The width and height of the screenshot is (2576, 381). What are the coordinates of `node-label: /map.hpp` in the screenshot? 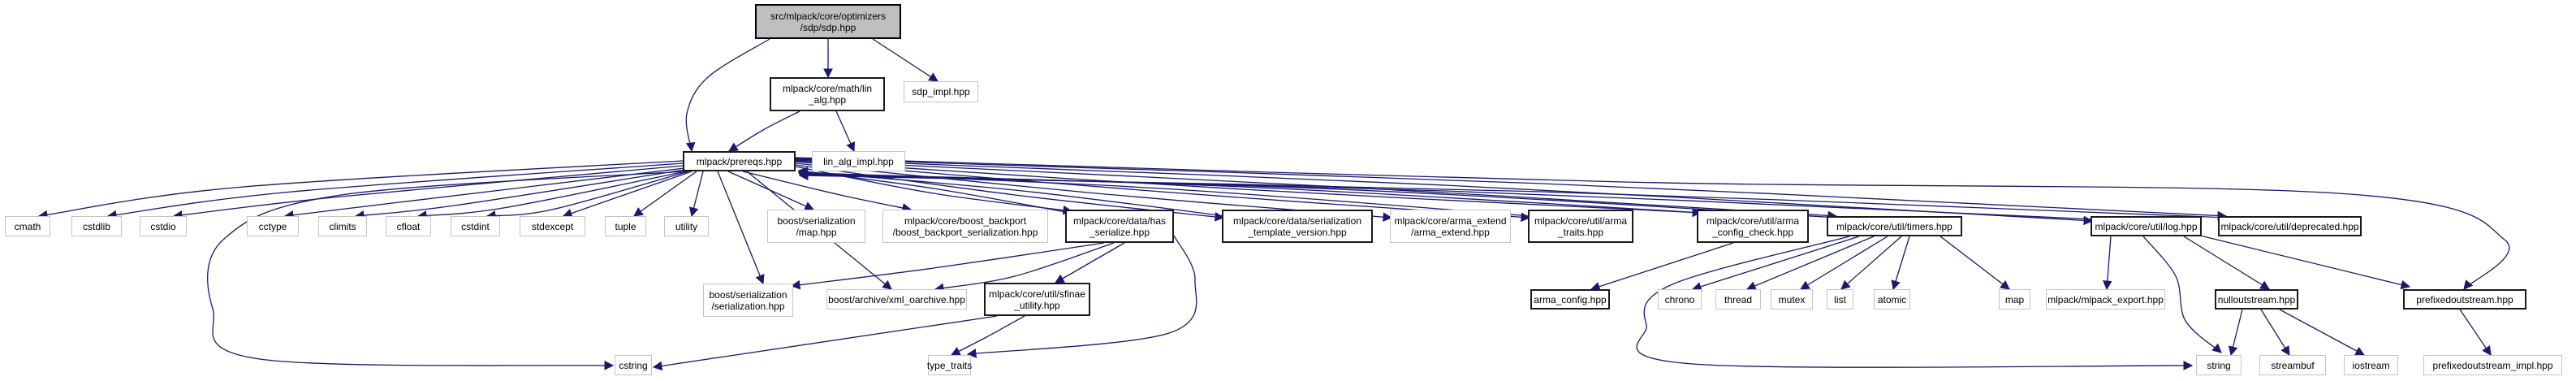 It's located at (816, 232).